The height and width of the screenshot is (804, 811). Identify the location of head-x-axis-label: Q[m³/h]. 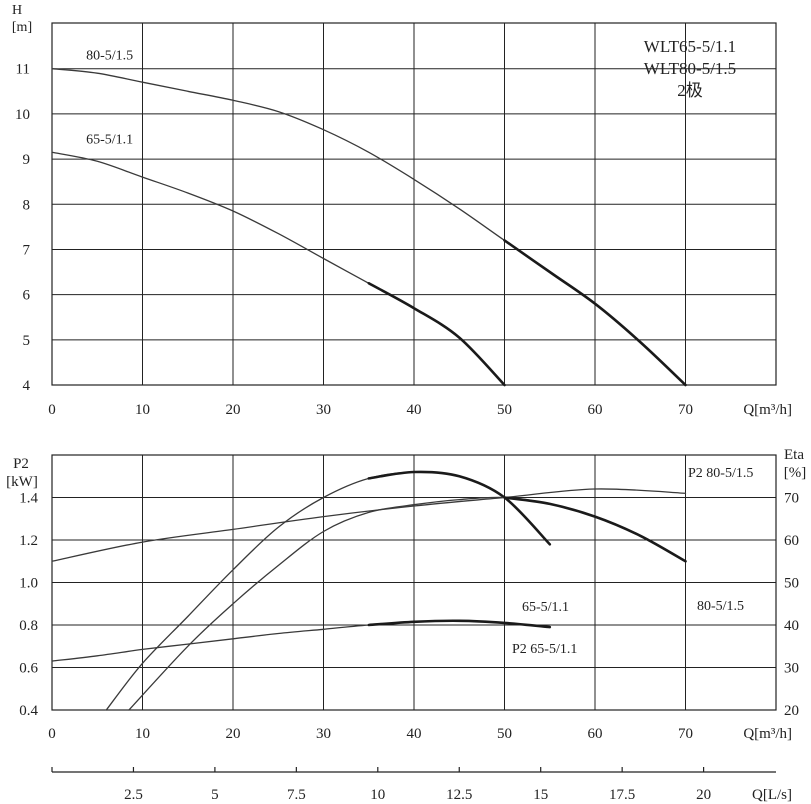
(767, 410).